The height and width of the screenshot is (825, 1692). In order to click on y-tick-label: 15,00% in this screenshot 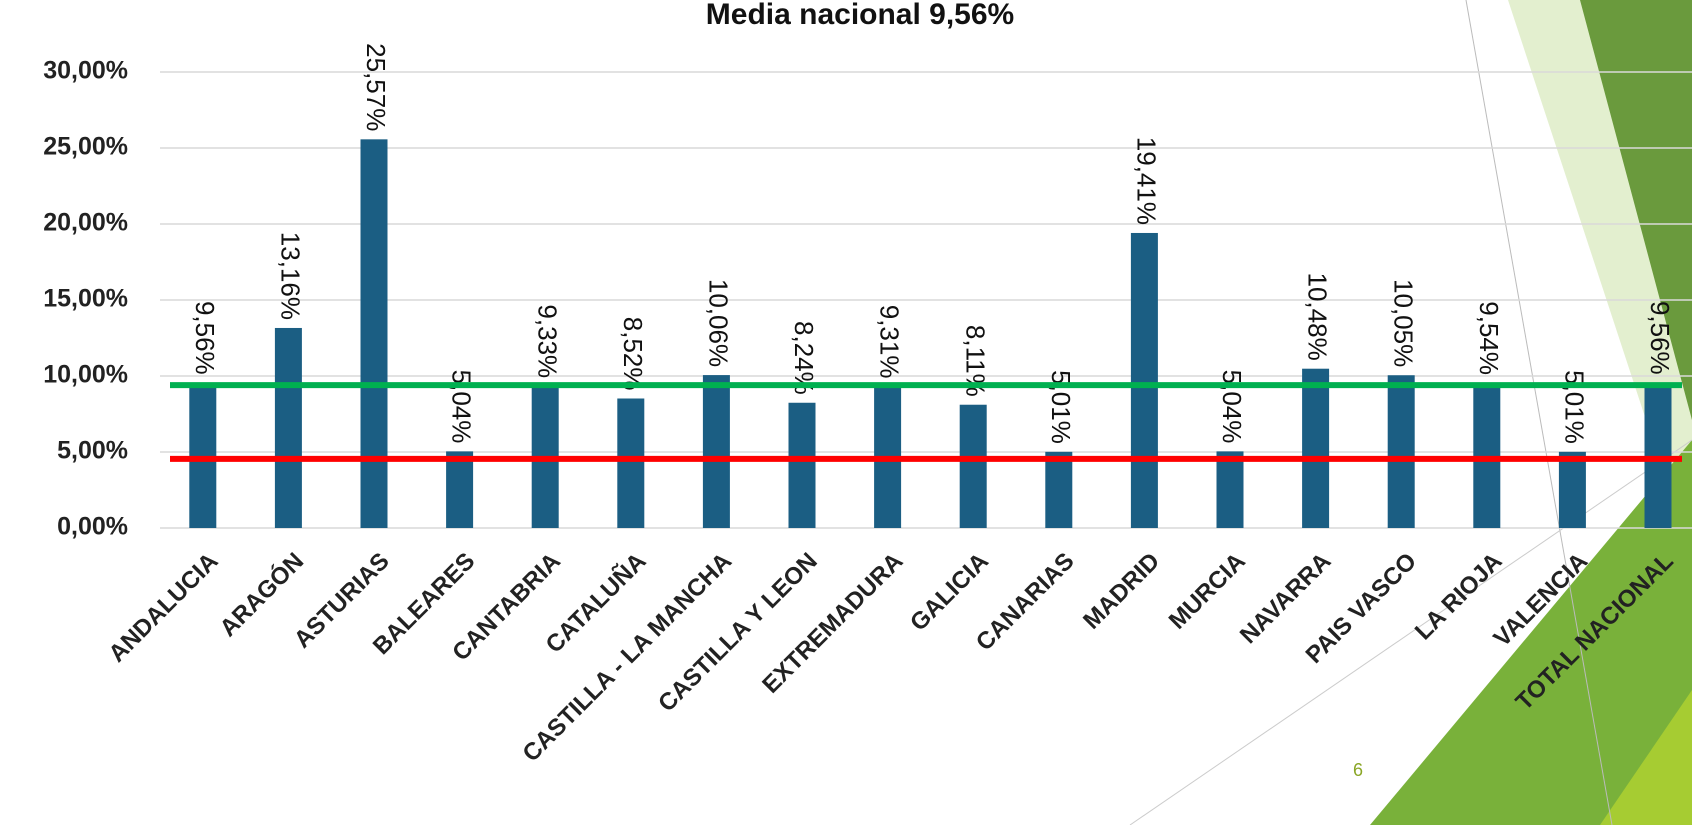, I will do `click(85, 299)`.